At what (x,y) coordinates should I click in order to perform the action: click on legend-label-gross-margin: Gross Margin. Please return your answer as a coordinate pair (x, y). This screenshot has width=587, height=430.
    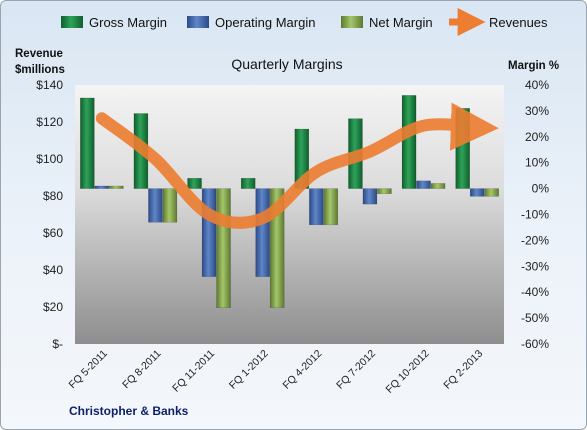
    Looking at the image, I should click on (128, 22).